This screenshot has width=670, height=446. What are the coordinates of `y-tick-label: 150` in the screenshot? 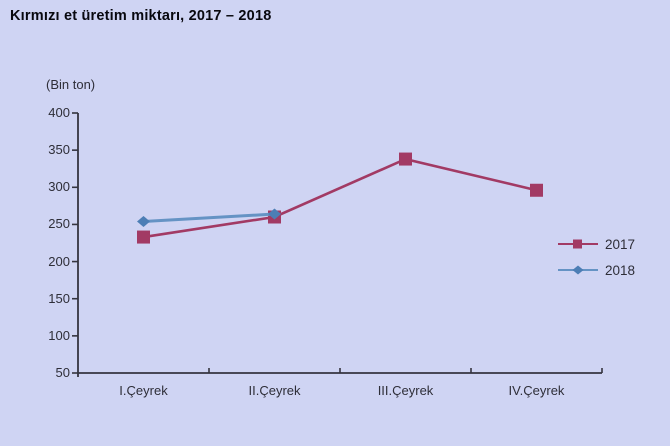 It's located at (59, 298).